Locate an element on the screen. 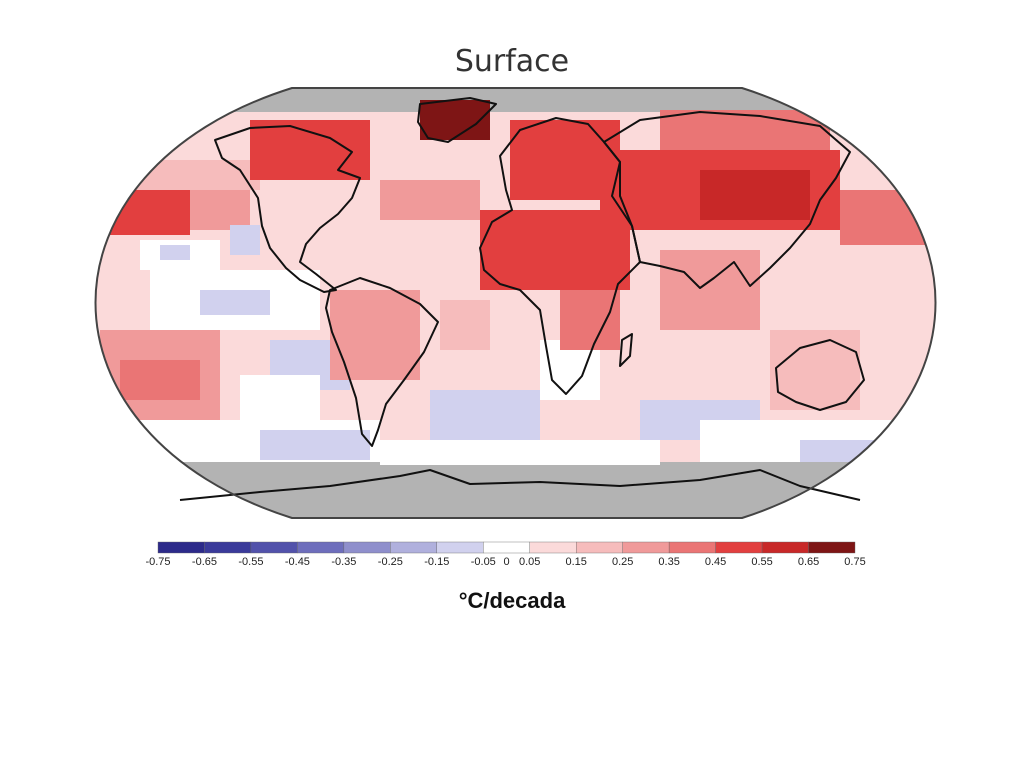  colorbar-tick-label: -0.05 is located at coordinates (483, 562).